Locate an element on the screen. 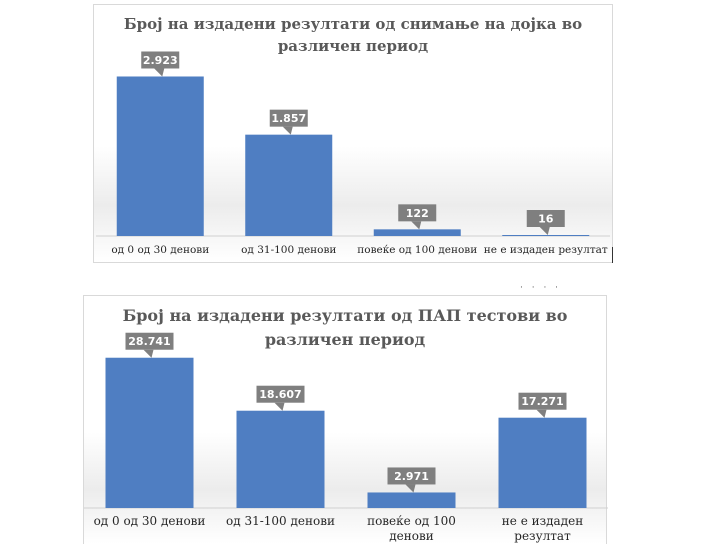 This screenshot has width=702, height=545. chart-2-category-label-2-line-0: повеќе од 100 is located at coordinates (411, 521).